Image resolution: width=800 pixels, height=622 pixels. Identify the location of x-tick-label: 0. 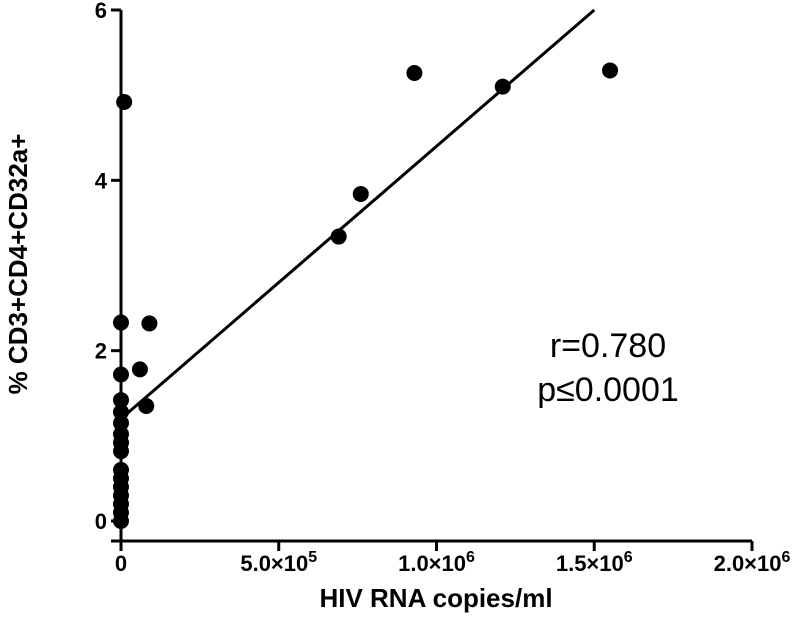
(121, 563).